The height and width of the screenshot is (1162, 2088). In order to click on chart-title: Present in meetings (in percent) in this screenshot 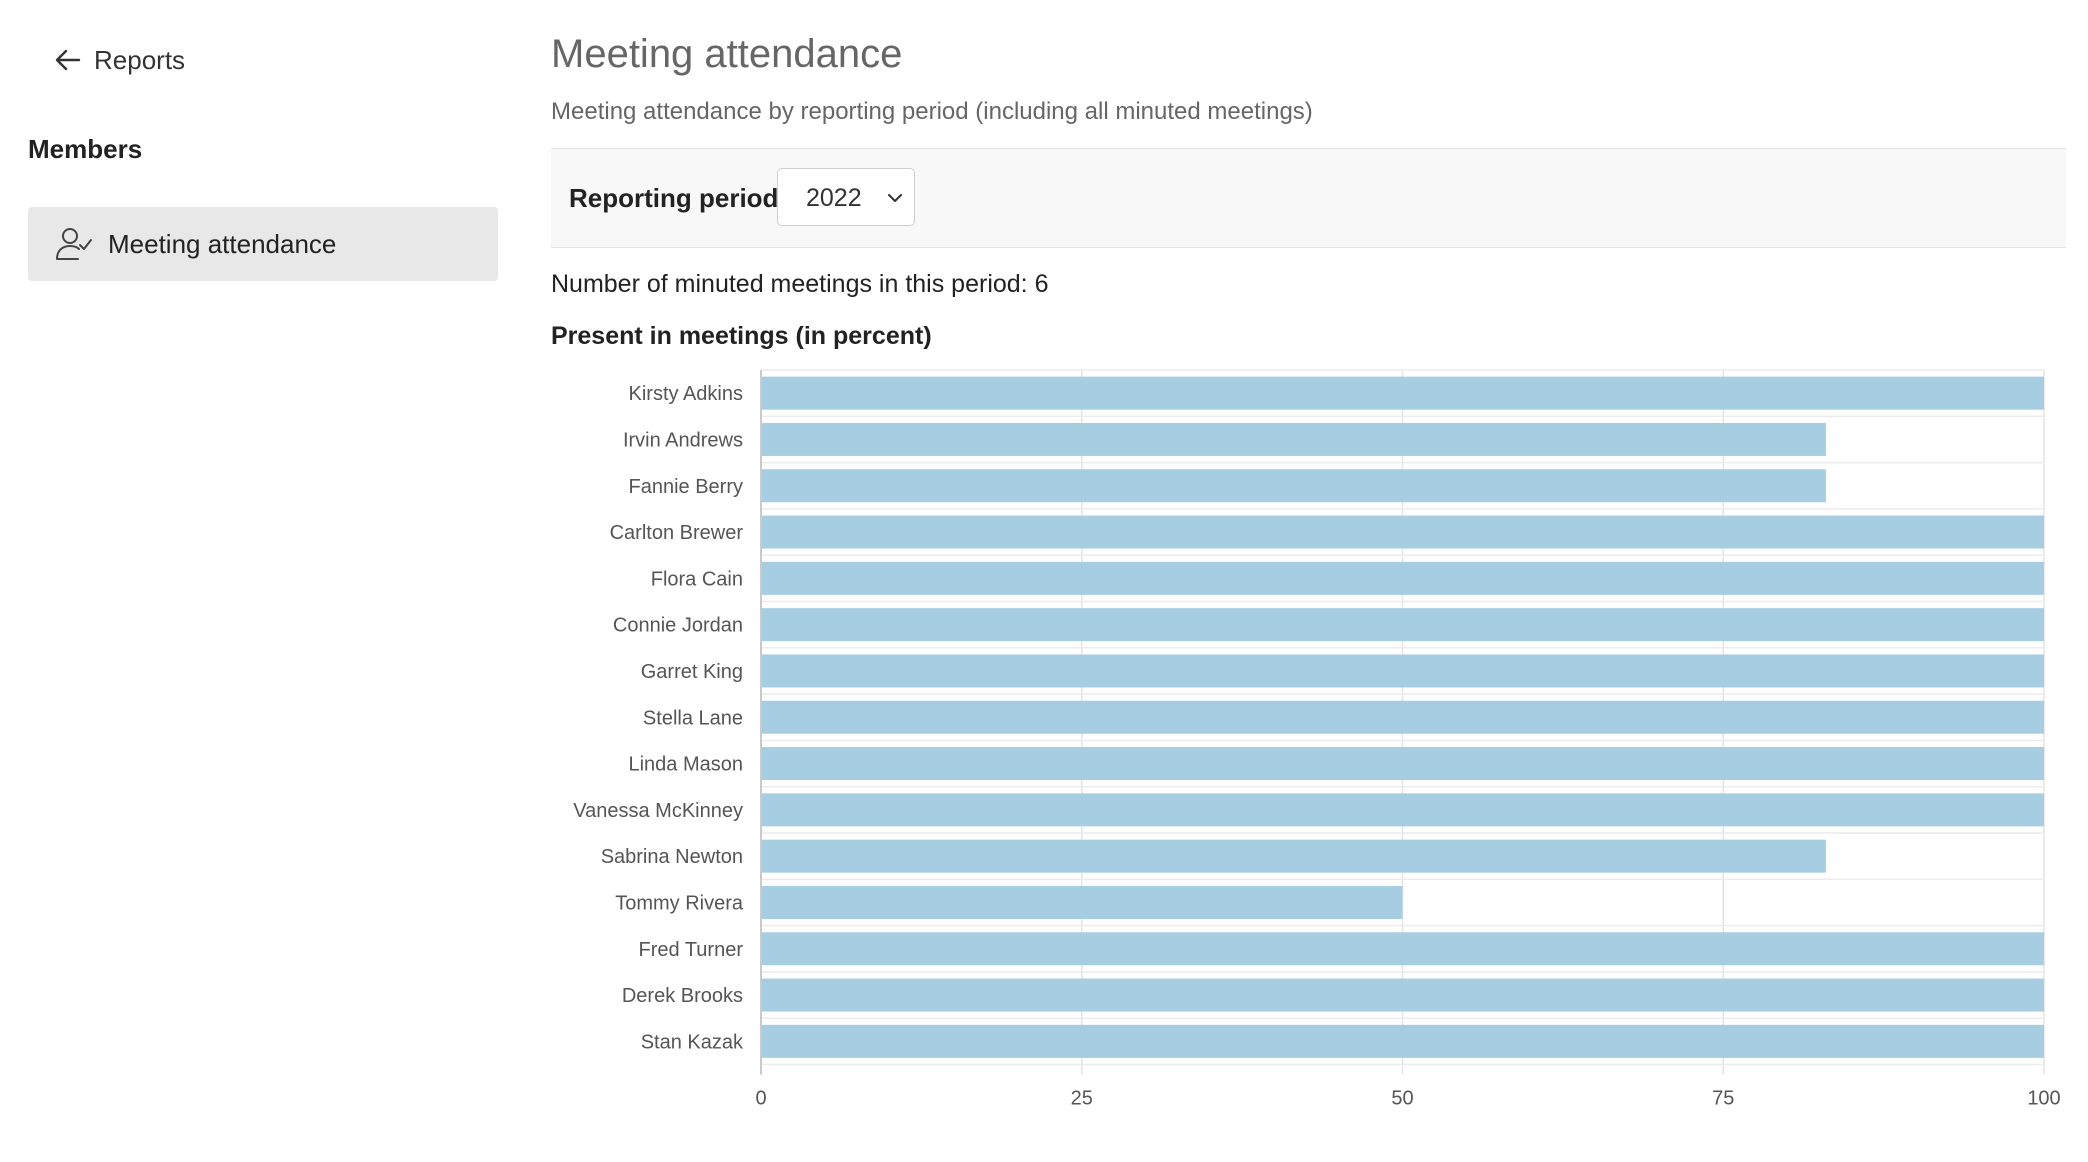, I will do `click(741, 336)`.